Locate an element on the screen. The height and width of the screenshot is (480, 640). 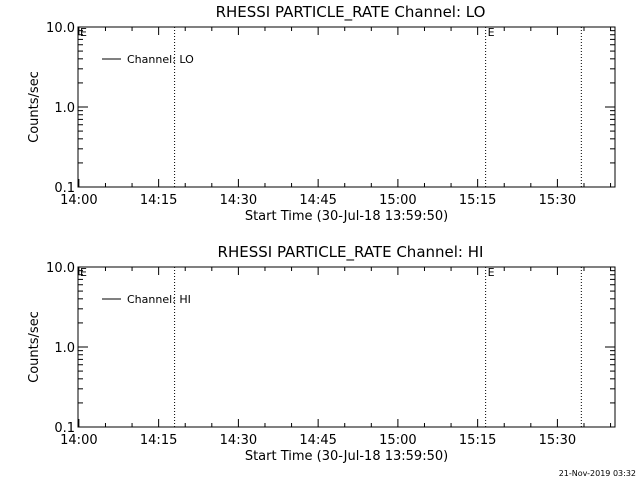
chart-title: RHESSI PARTICLE_RATE Channel: HI is located at coordinates (351, 252).